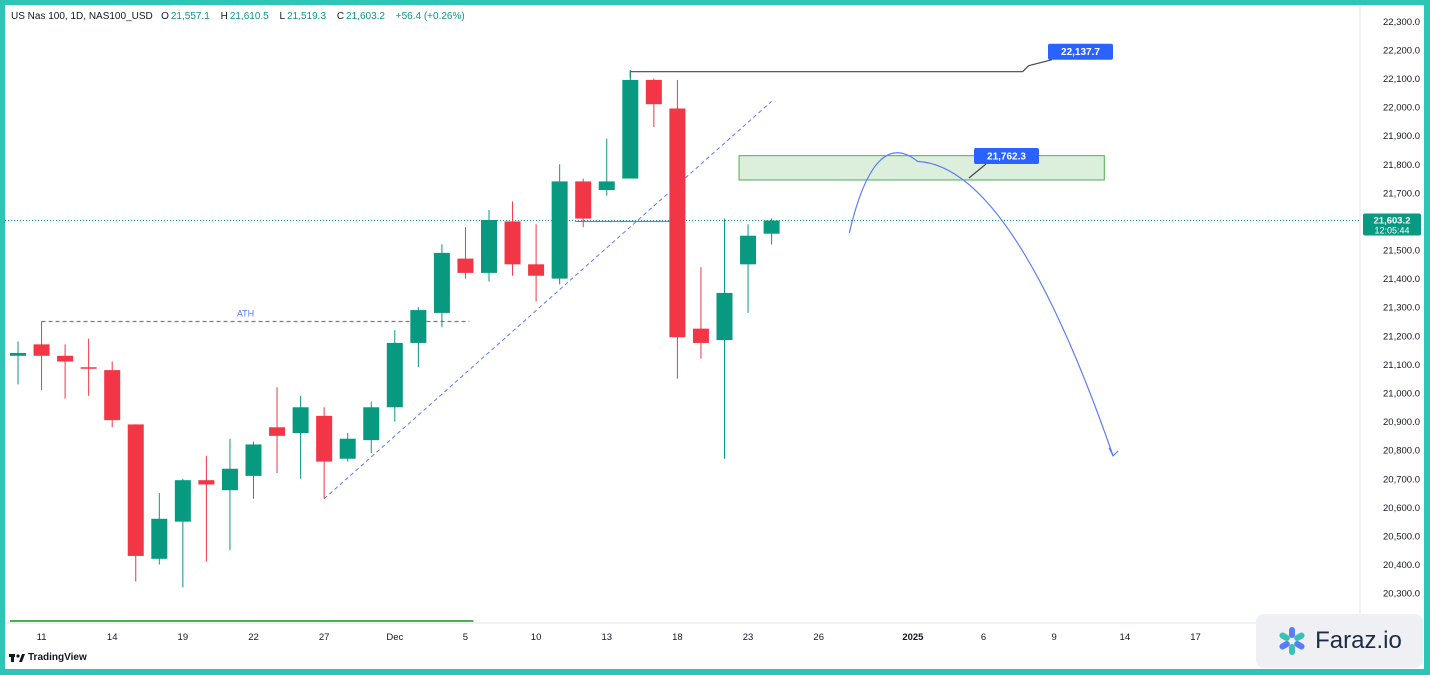 The height and width of the screenshot is (675, 1430). What do you see at coordinates (1401, 165) in the screenshot?
I see `price-tick-label: 21,800.0` at bounding box center [1401, 165].